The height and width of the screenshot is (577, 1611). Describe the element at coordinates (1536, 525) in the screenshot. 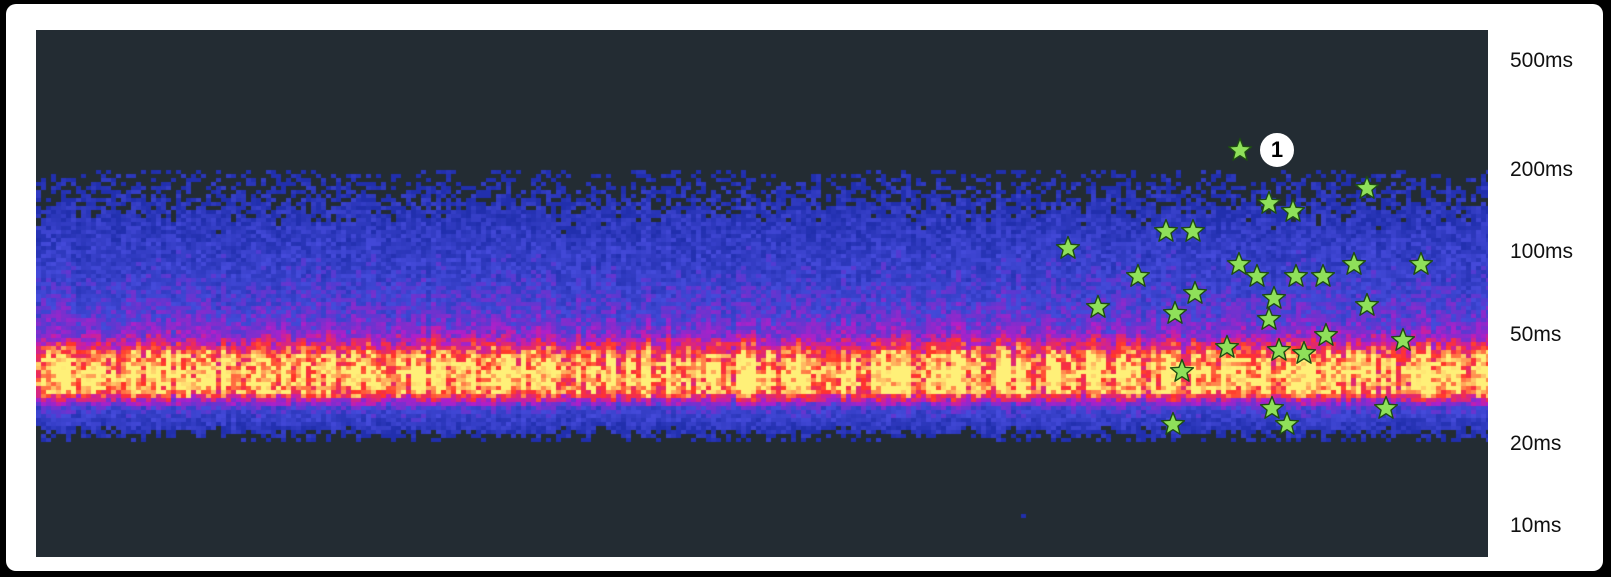

I see `y-tick-label-10ms: 10ms` at that location.